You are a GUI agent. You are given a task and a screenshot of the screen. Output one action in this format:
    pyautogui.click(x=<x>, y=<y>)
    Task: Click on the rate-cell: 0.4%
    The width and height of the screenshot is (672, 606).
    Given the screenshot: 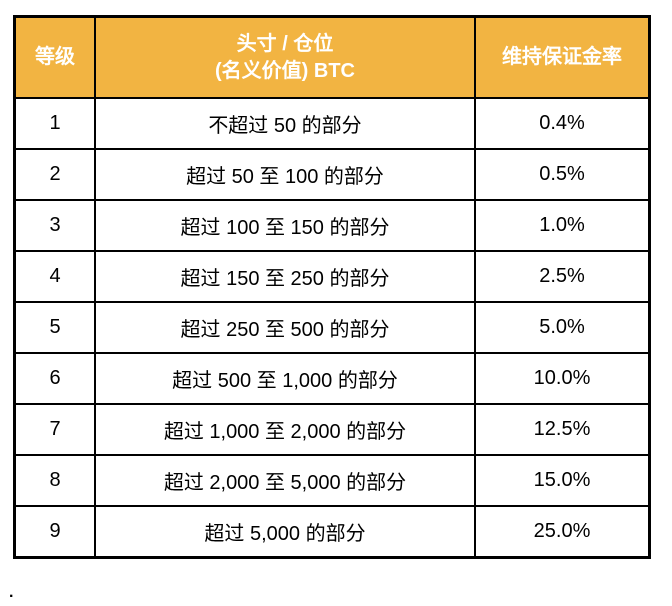 What is the action you would take?
    pyautogui.click(x=562, y=123)
    